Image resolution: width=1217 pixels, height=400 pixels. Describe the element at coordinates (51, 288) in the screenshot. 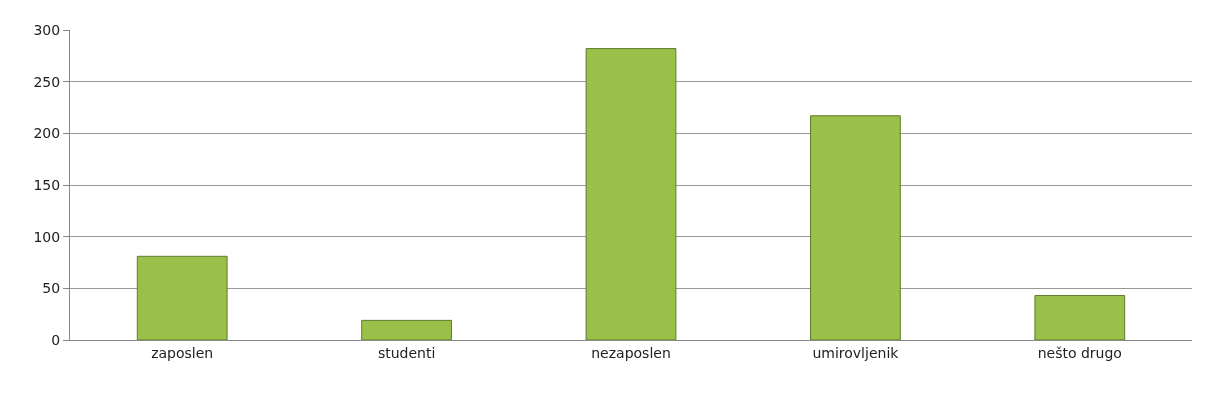

I see `y-tick-label: 50` at that location.